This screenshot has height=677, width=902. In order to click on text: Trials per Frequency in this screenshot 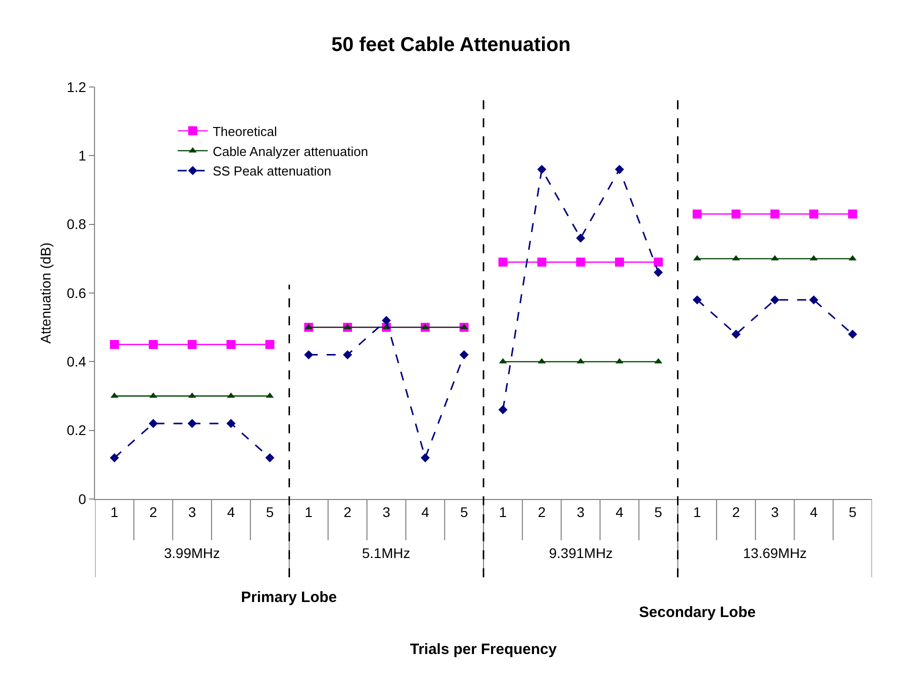, I will do `click(484, 649)`.